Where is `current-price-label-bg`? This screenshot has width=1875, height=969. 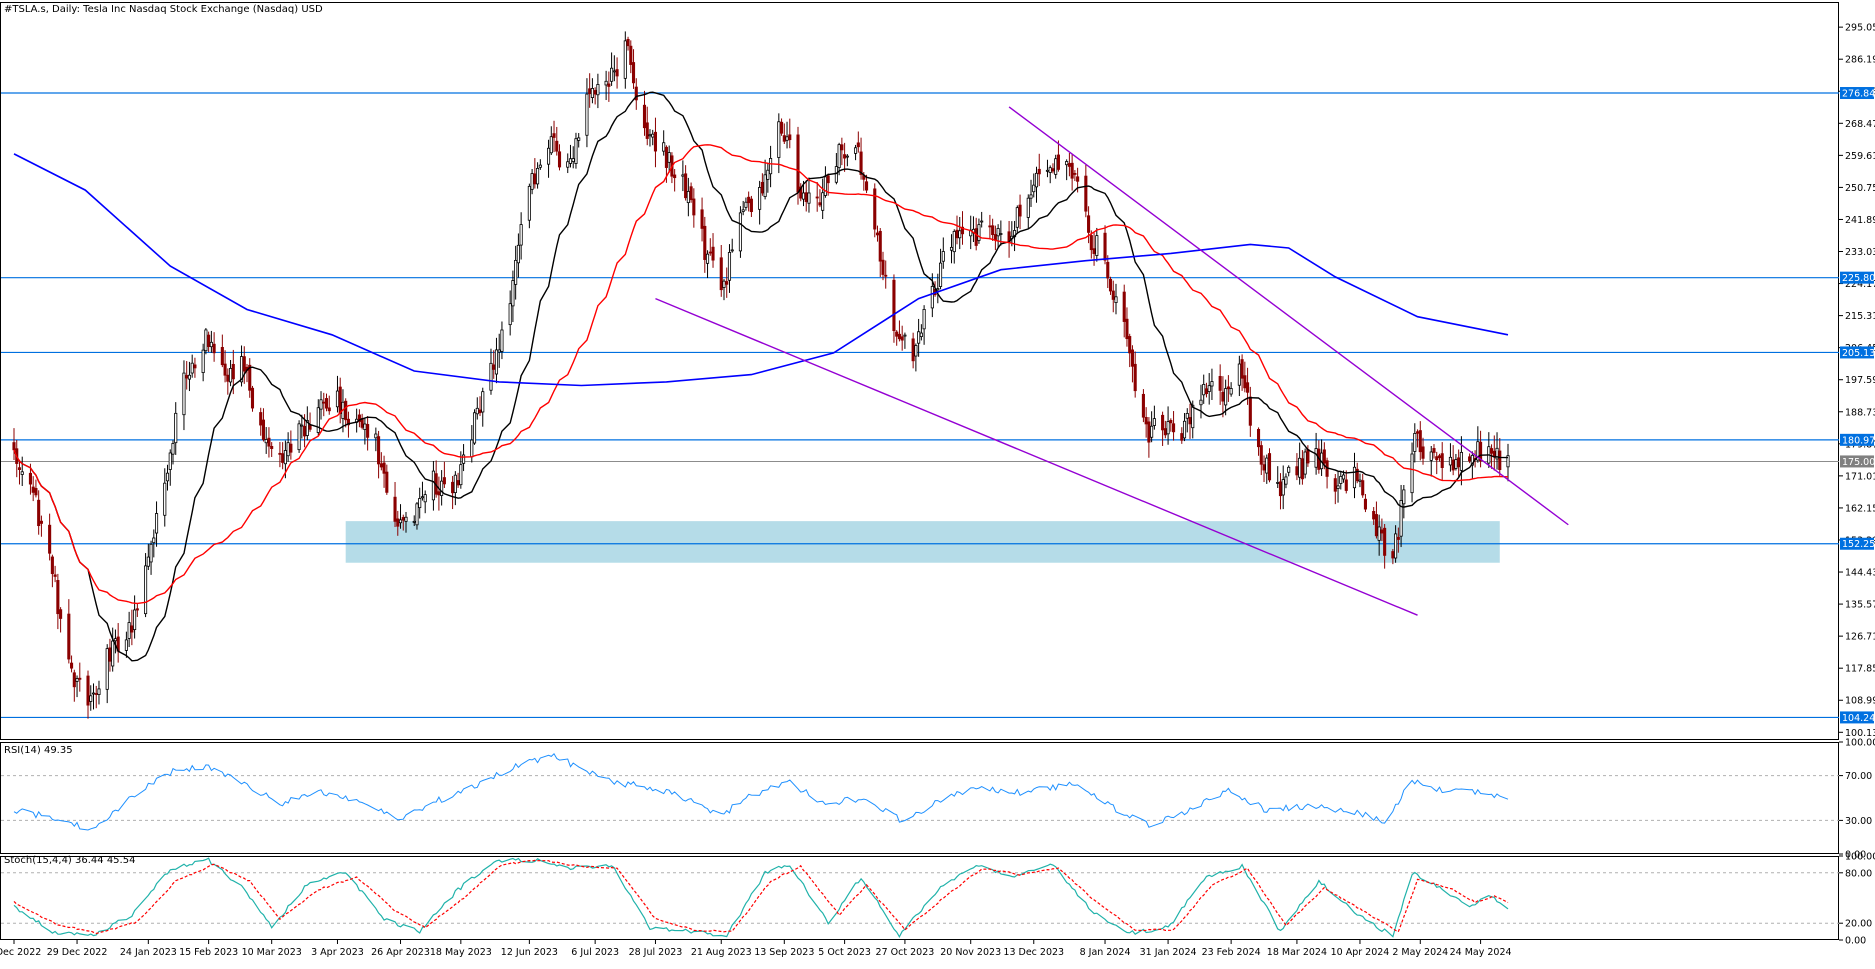 current-price-label-bg is located at coordinates (1857, 461).